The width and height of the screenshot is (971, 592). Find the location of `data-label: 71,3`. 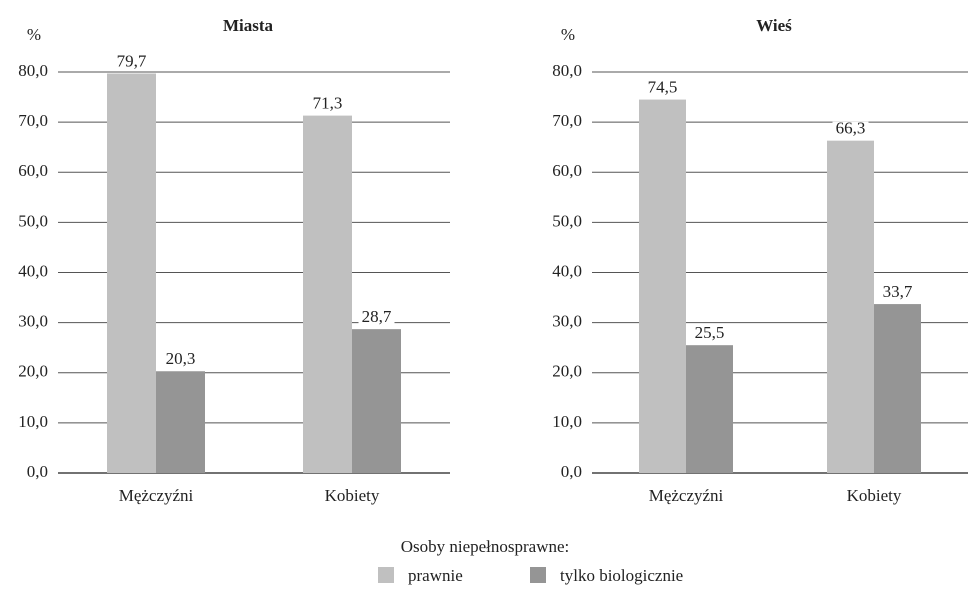

data-label: 71,3 is located at coordinates (328, 103).